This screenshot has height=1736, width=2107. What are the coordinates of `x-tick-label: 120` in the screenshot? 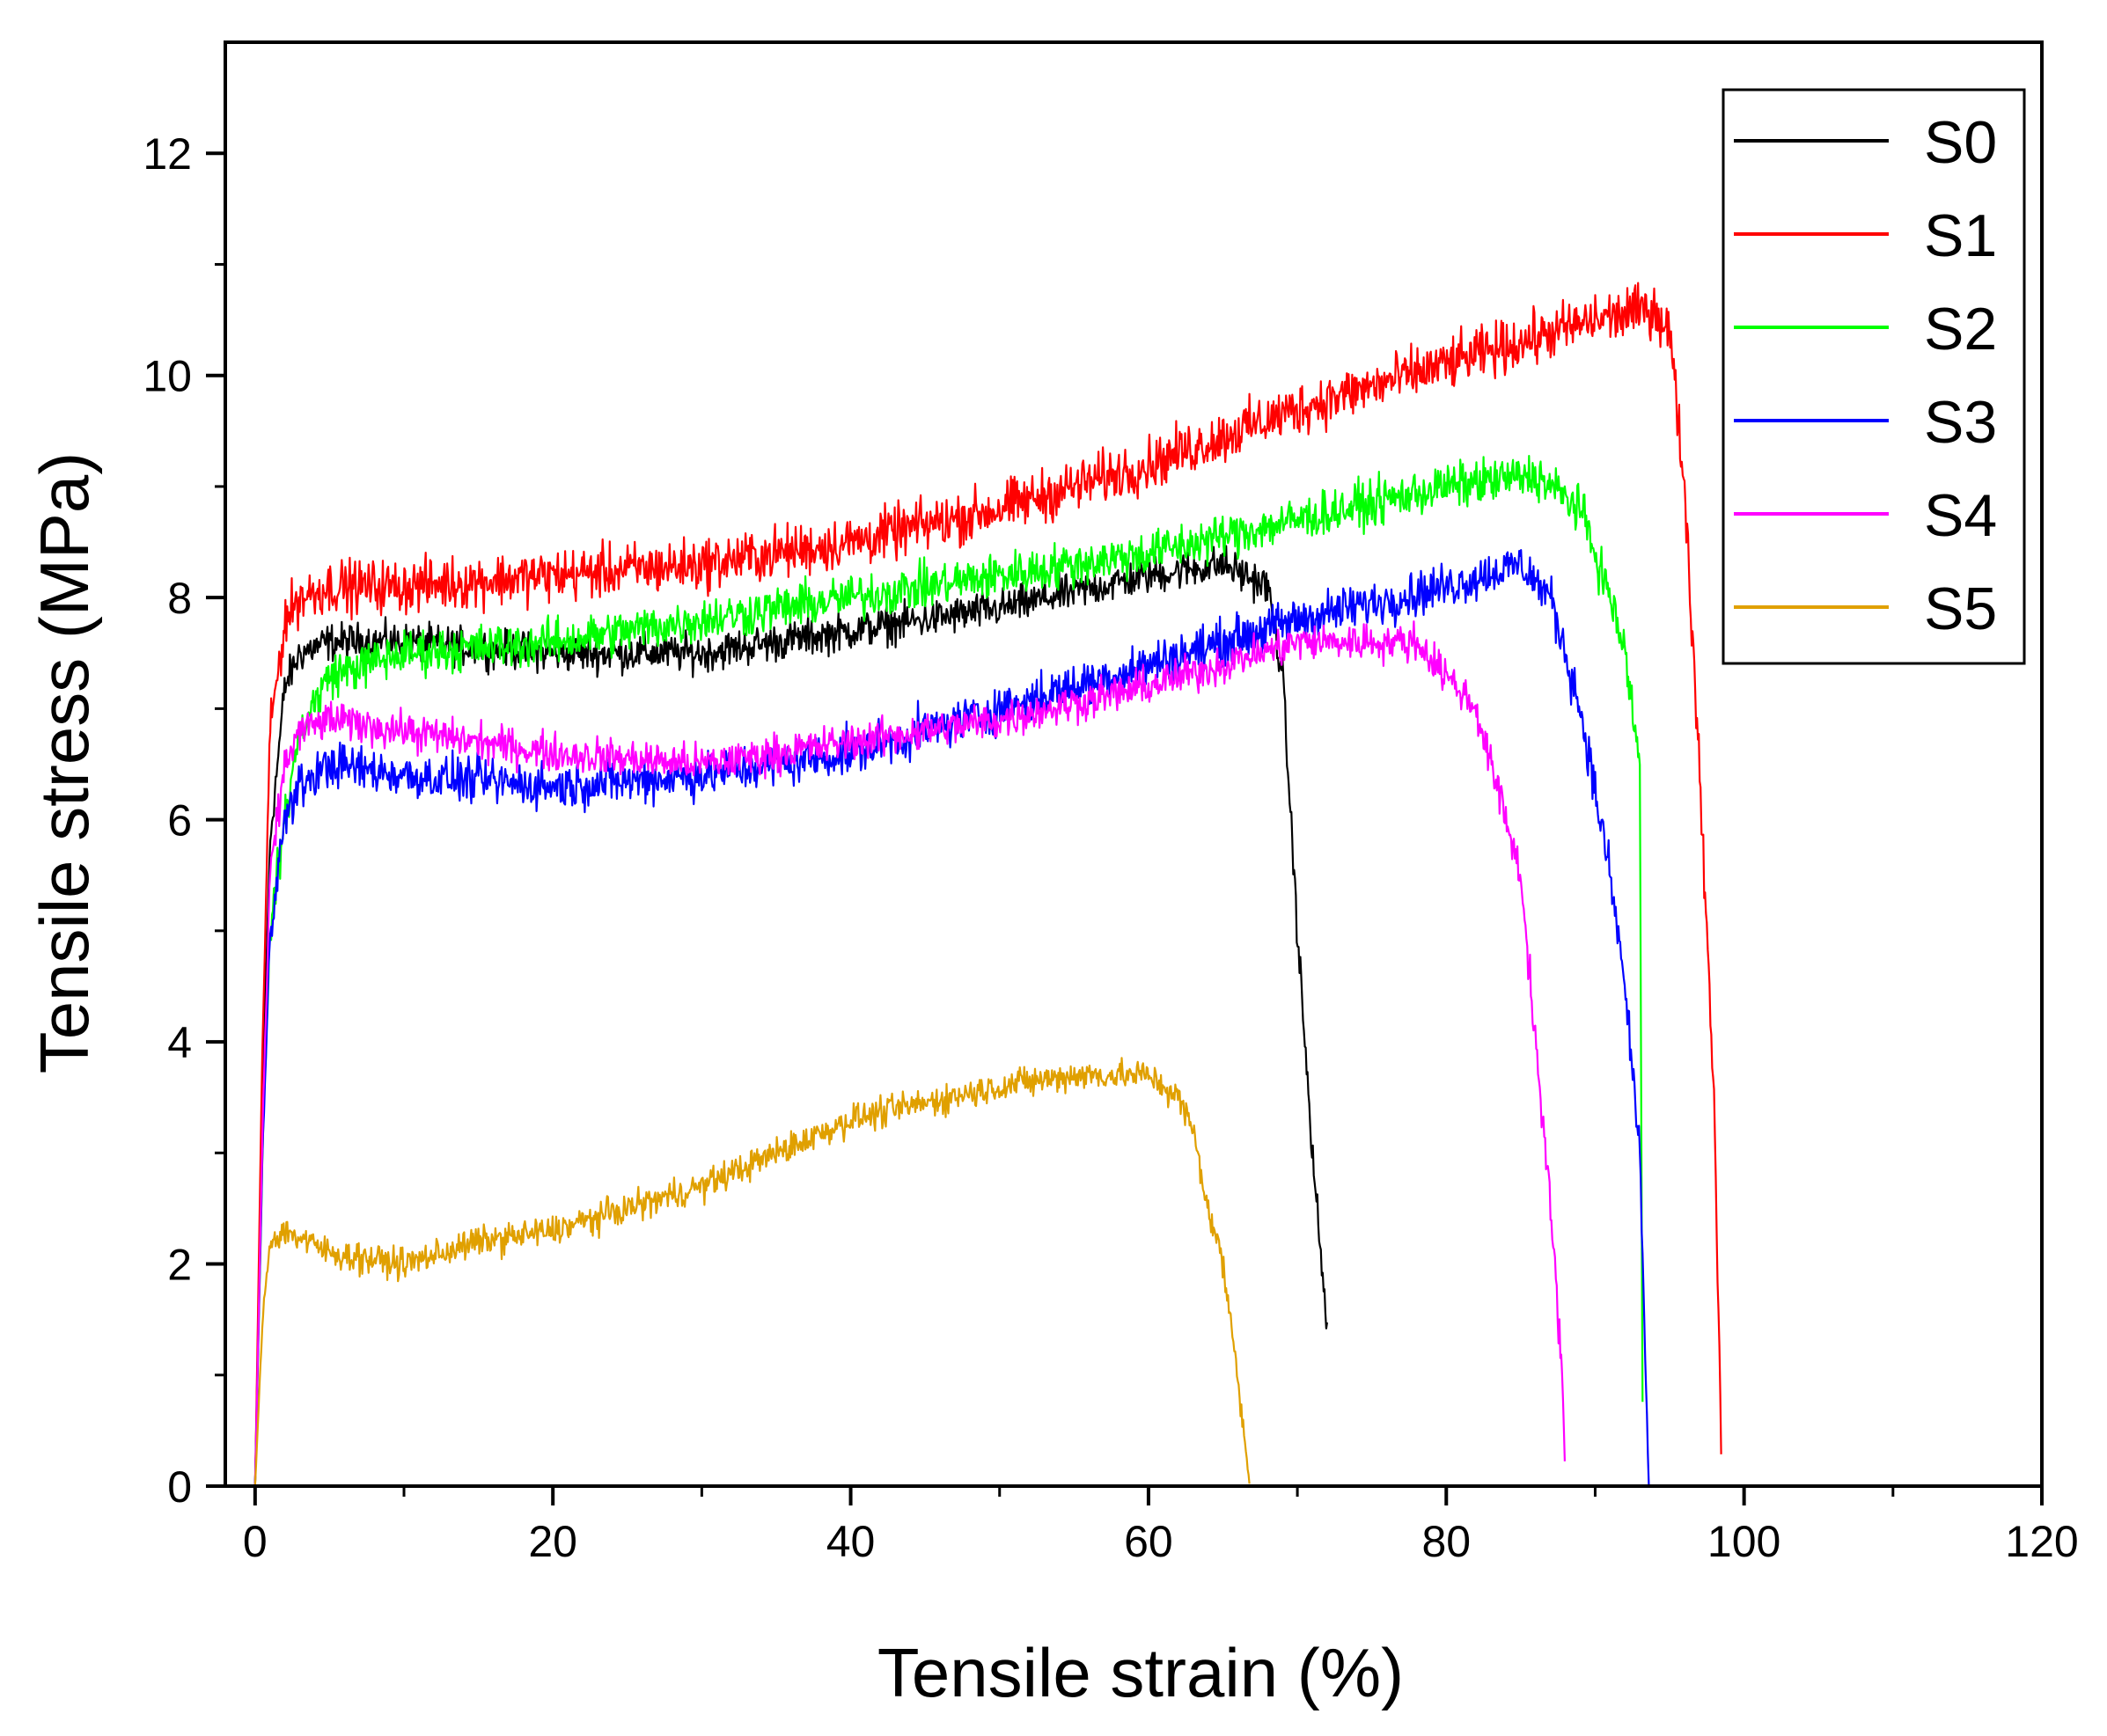 It's located at (2041, 1541).